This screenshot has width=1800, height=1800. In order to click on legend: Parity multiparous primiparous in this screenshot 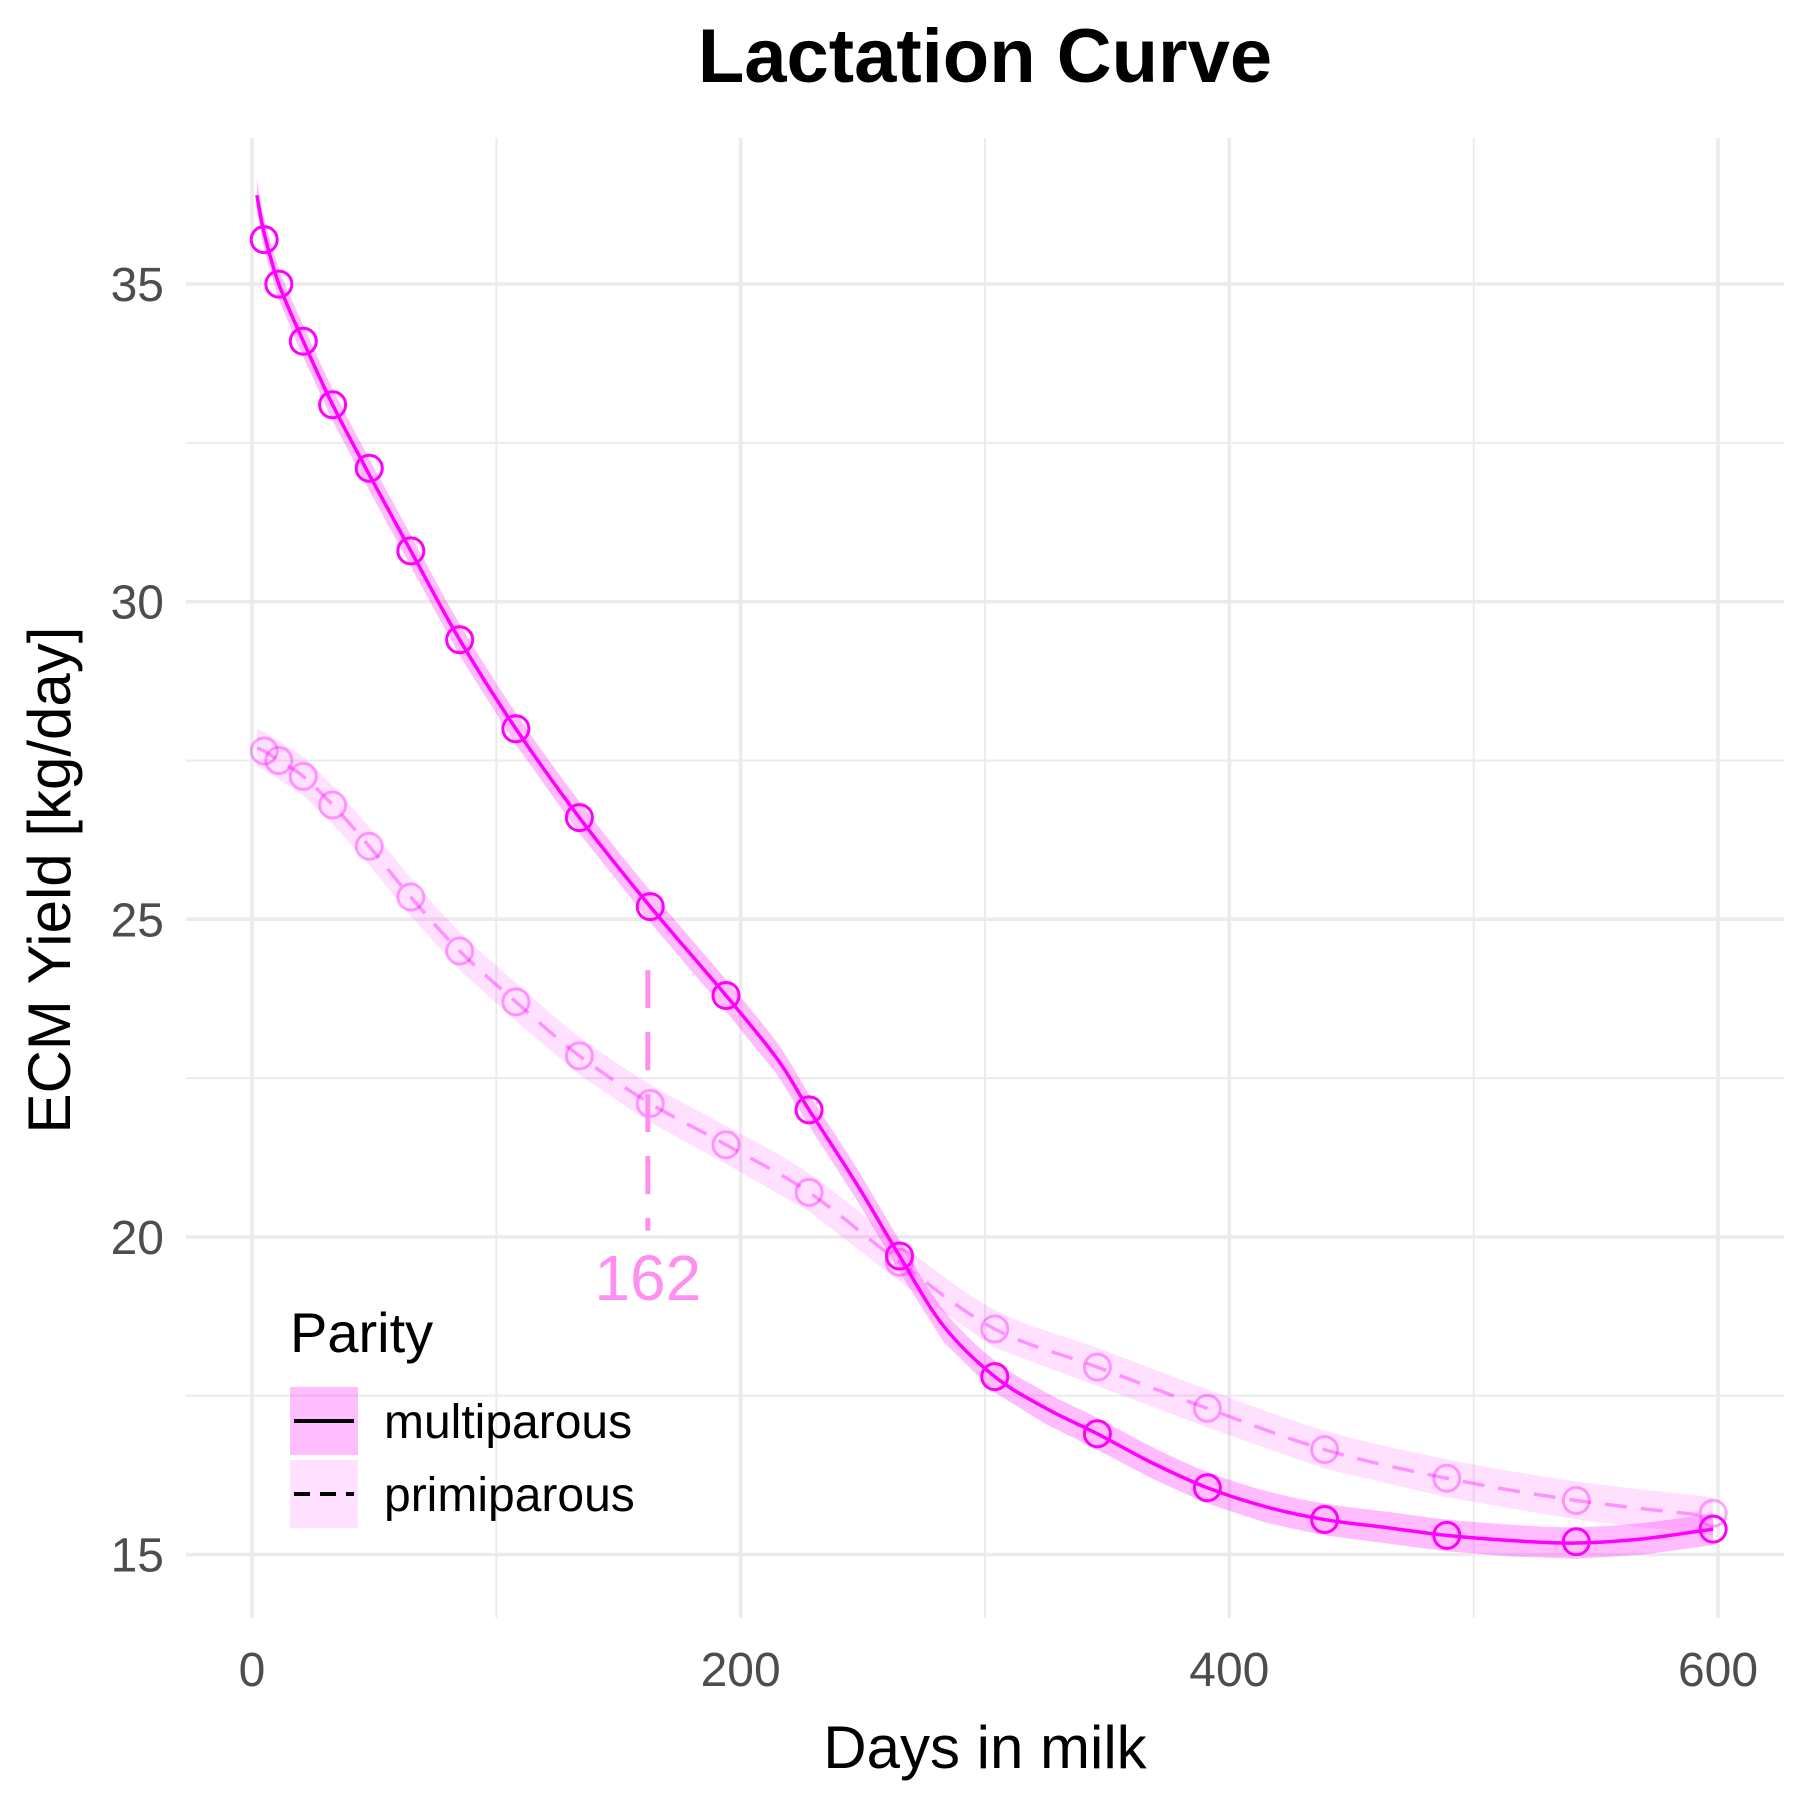, I will do `click(462, 1414)`.